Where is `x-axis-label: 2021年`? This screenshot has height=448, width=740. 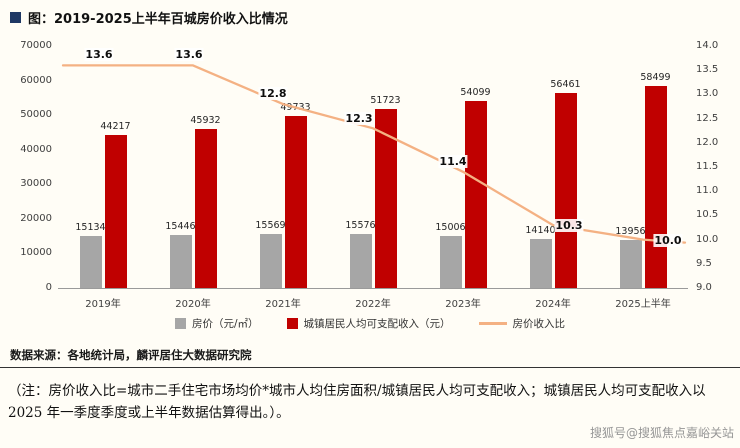
x-axis-label: 2021年 is located at coordinates (283, 304).